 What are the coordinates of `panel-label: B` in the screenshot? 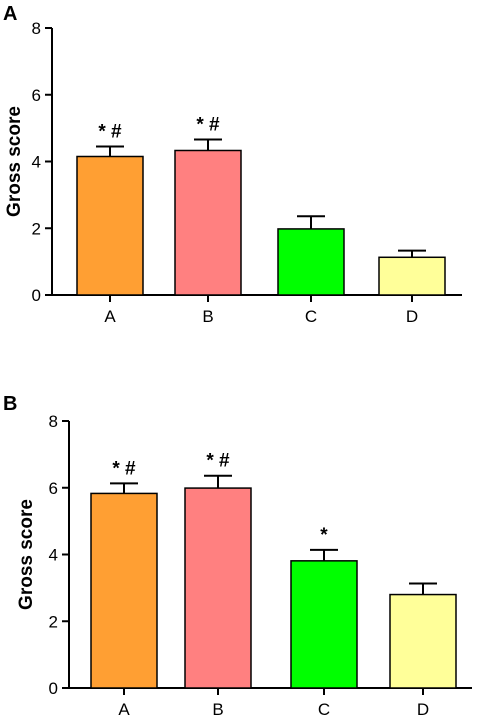 It's located at (10, 404).